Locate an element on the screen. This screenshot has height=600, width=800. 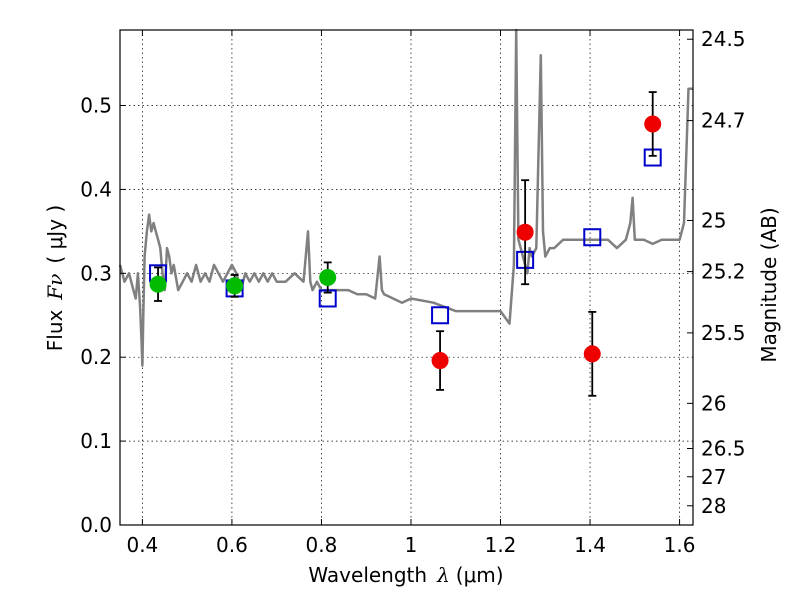
y-axis-label-text: Flux is located at coordinates (55, 330).